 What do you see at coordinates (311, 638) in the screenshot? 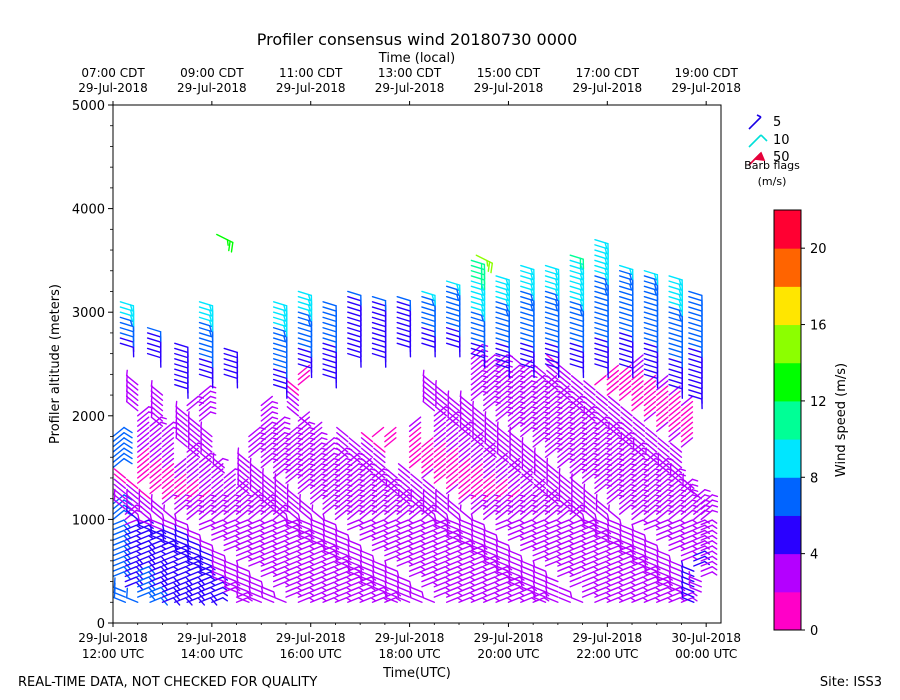
I see `bottom-tick-date-2: 29-Jul-2018` at bounding box center [311, 638].